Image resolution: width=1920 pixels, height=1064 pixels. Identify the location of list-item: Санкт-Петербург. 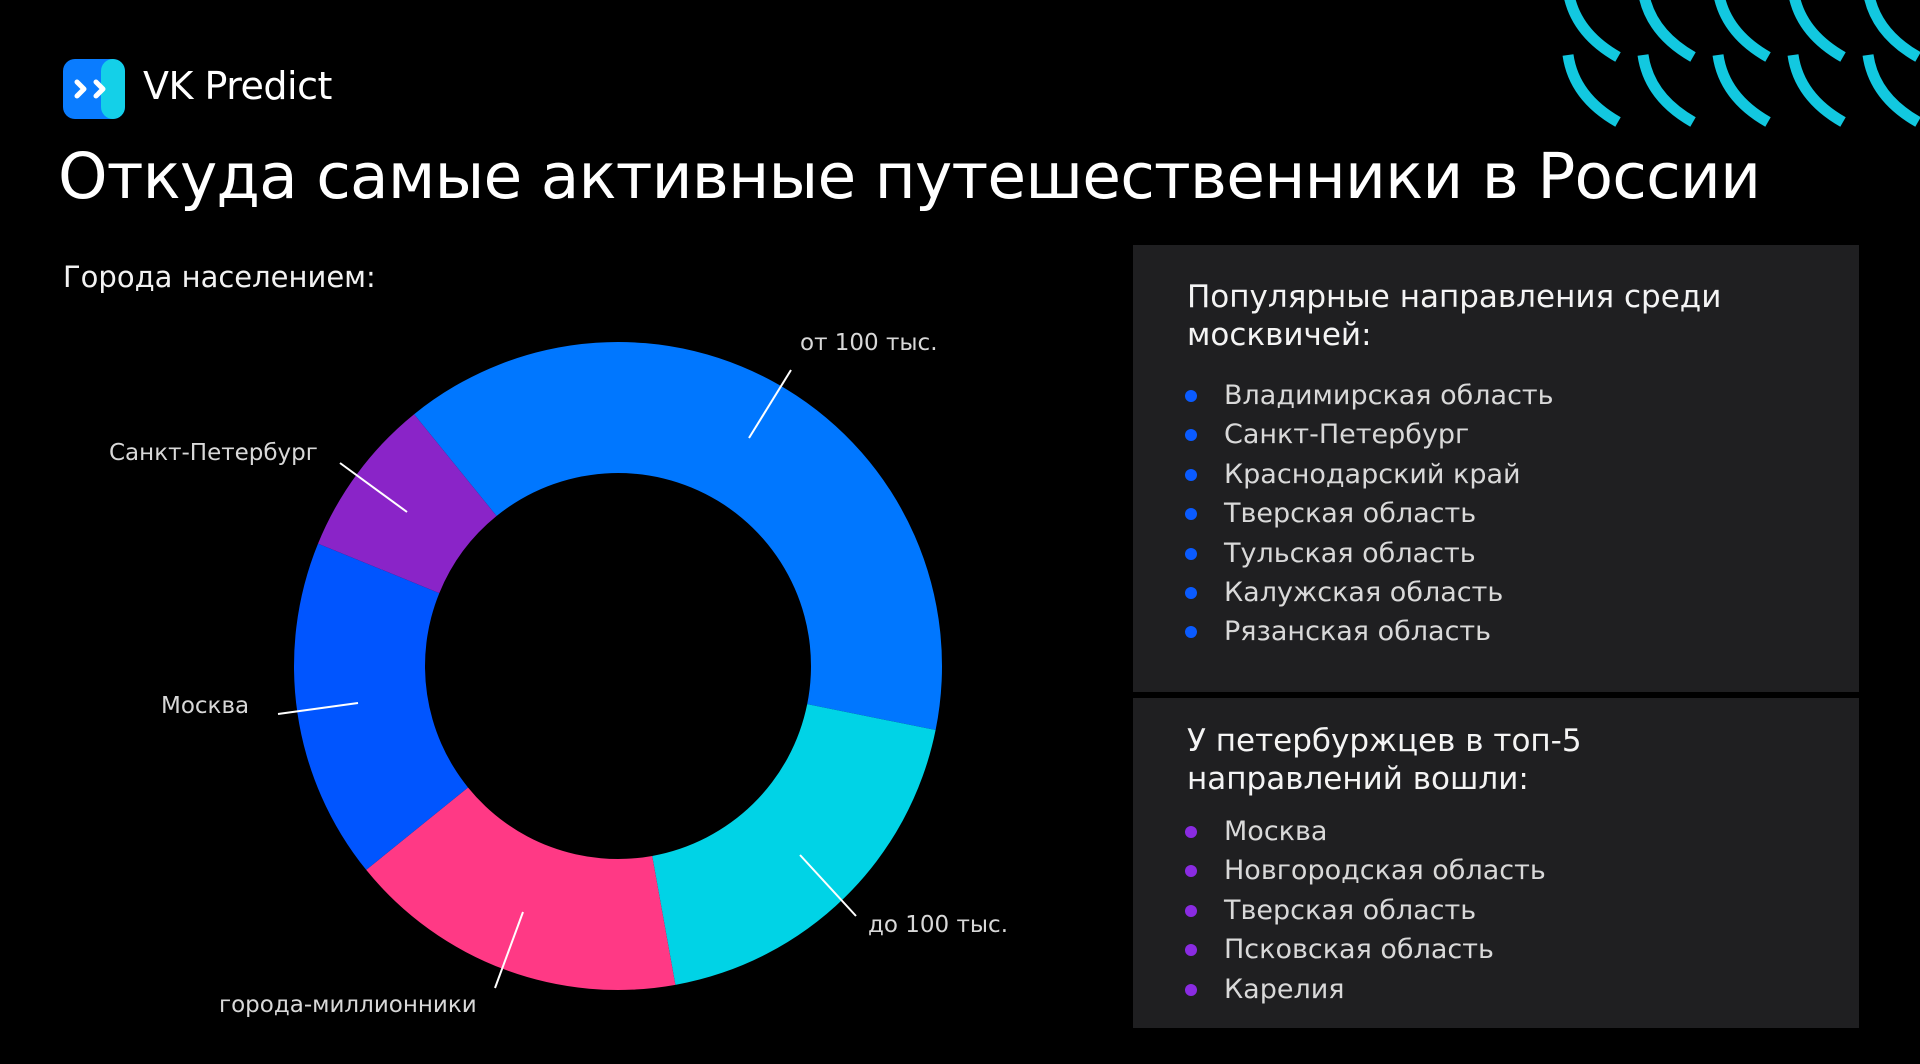
(1369, 434).